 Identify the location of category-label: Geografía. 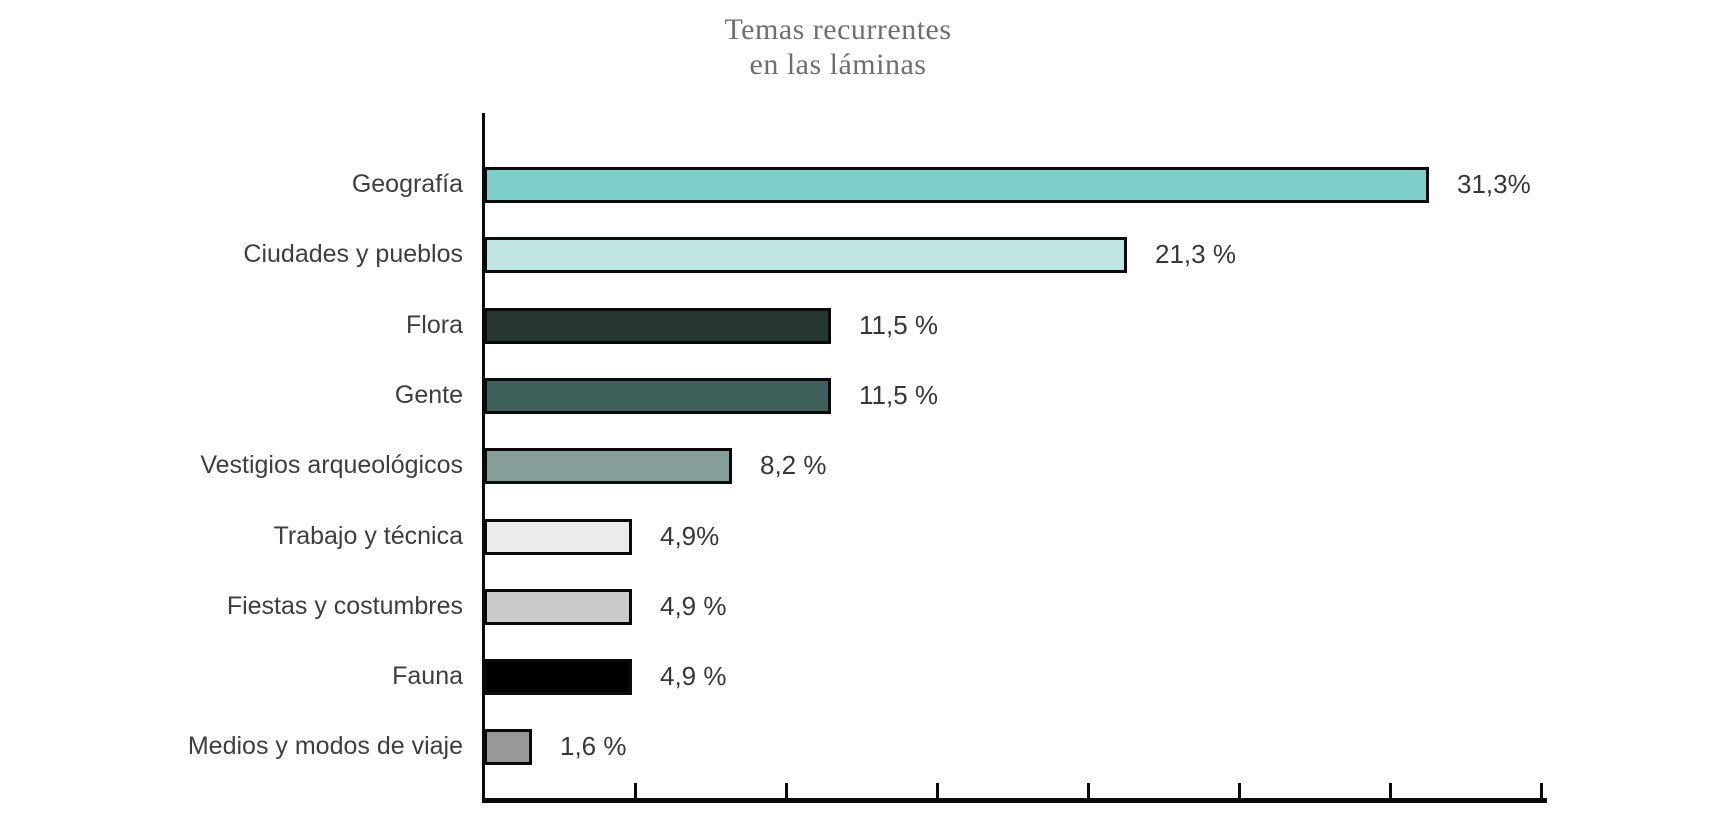
(407, 184).